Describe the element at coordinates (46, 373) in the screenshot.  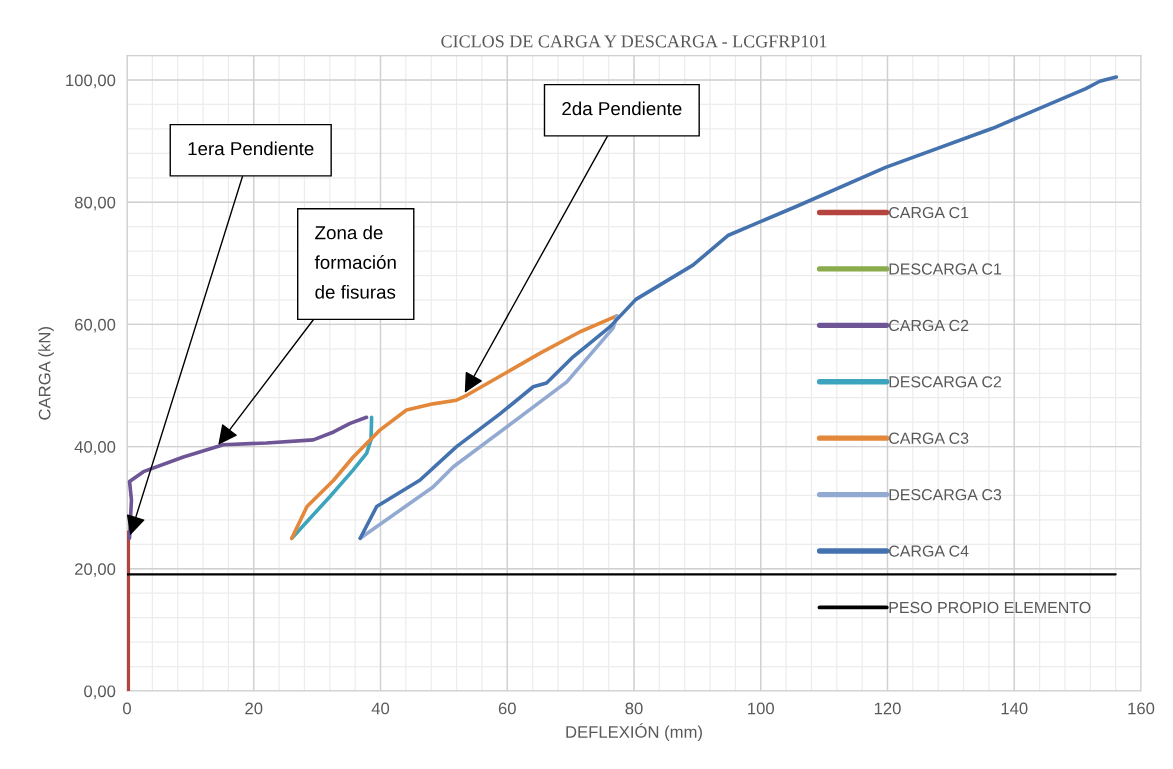
I see `y-axis-title: CARGA (kN)` at that location.